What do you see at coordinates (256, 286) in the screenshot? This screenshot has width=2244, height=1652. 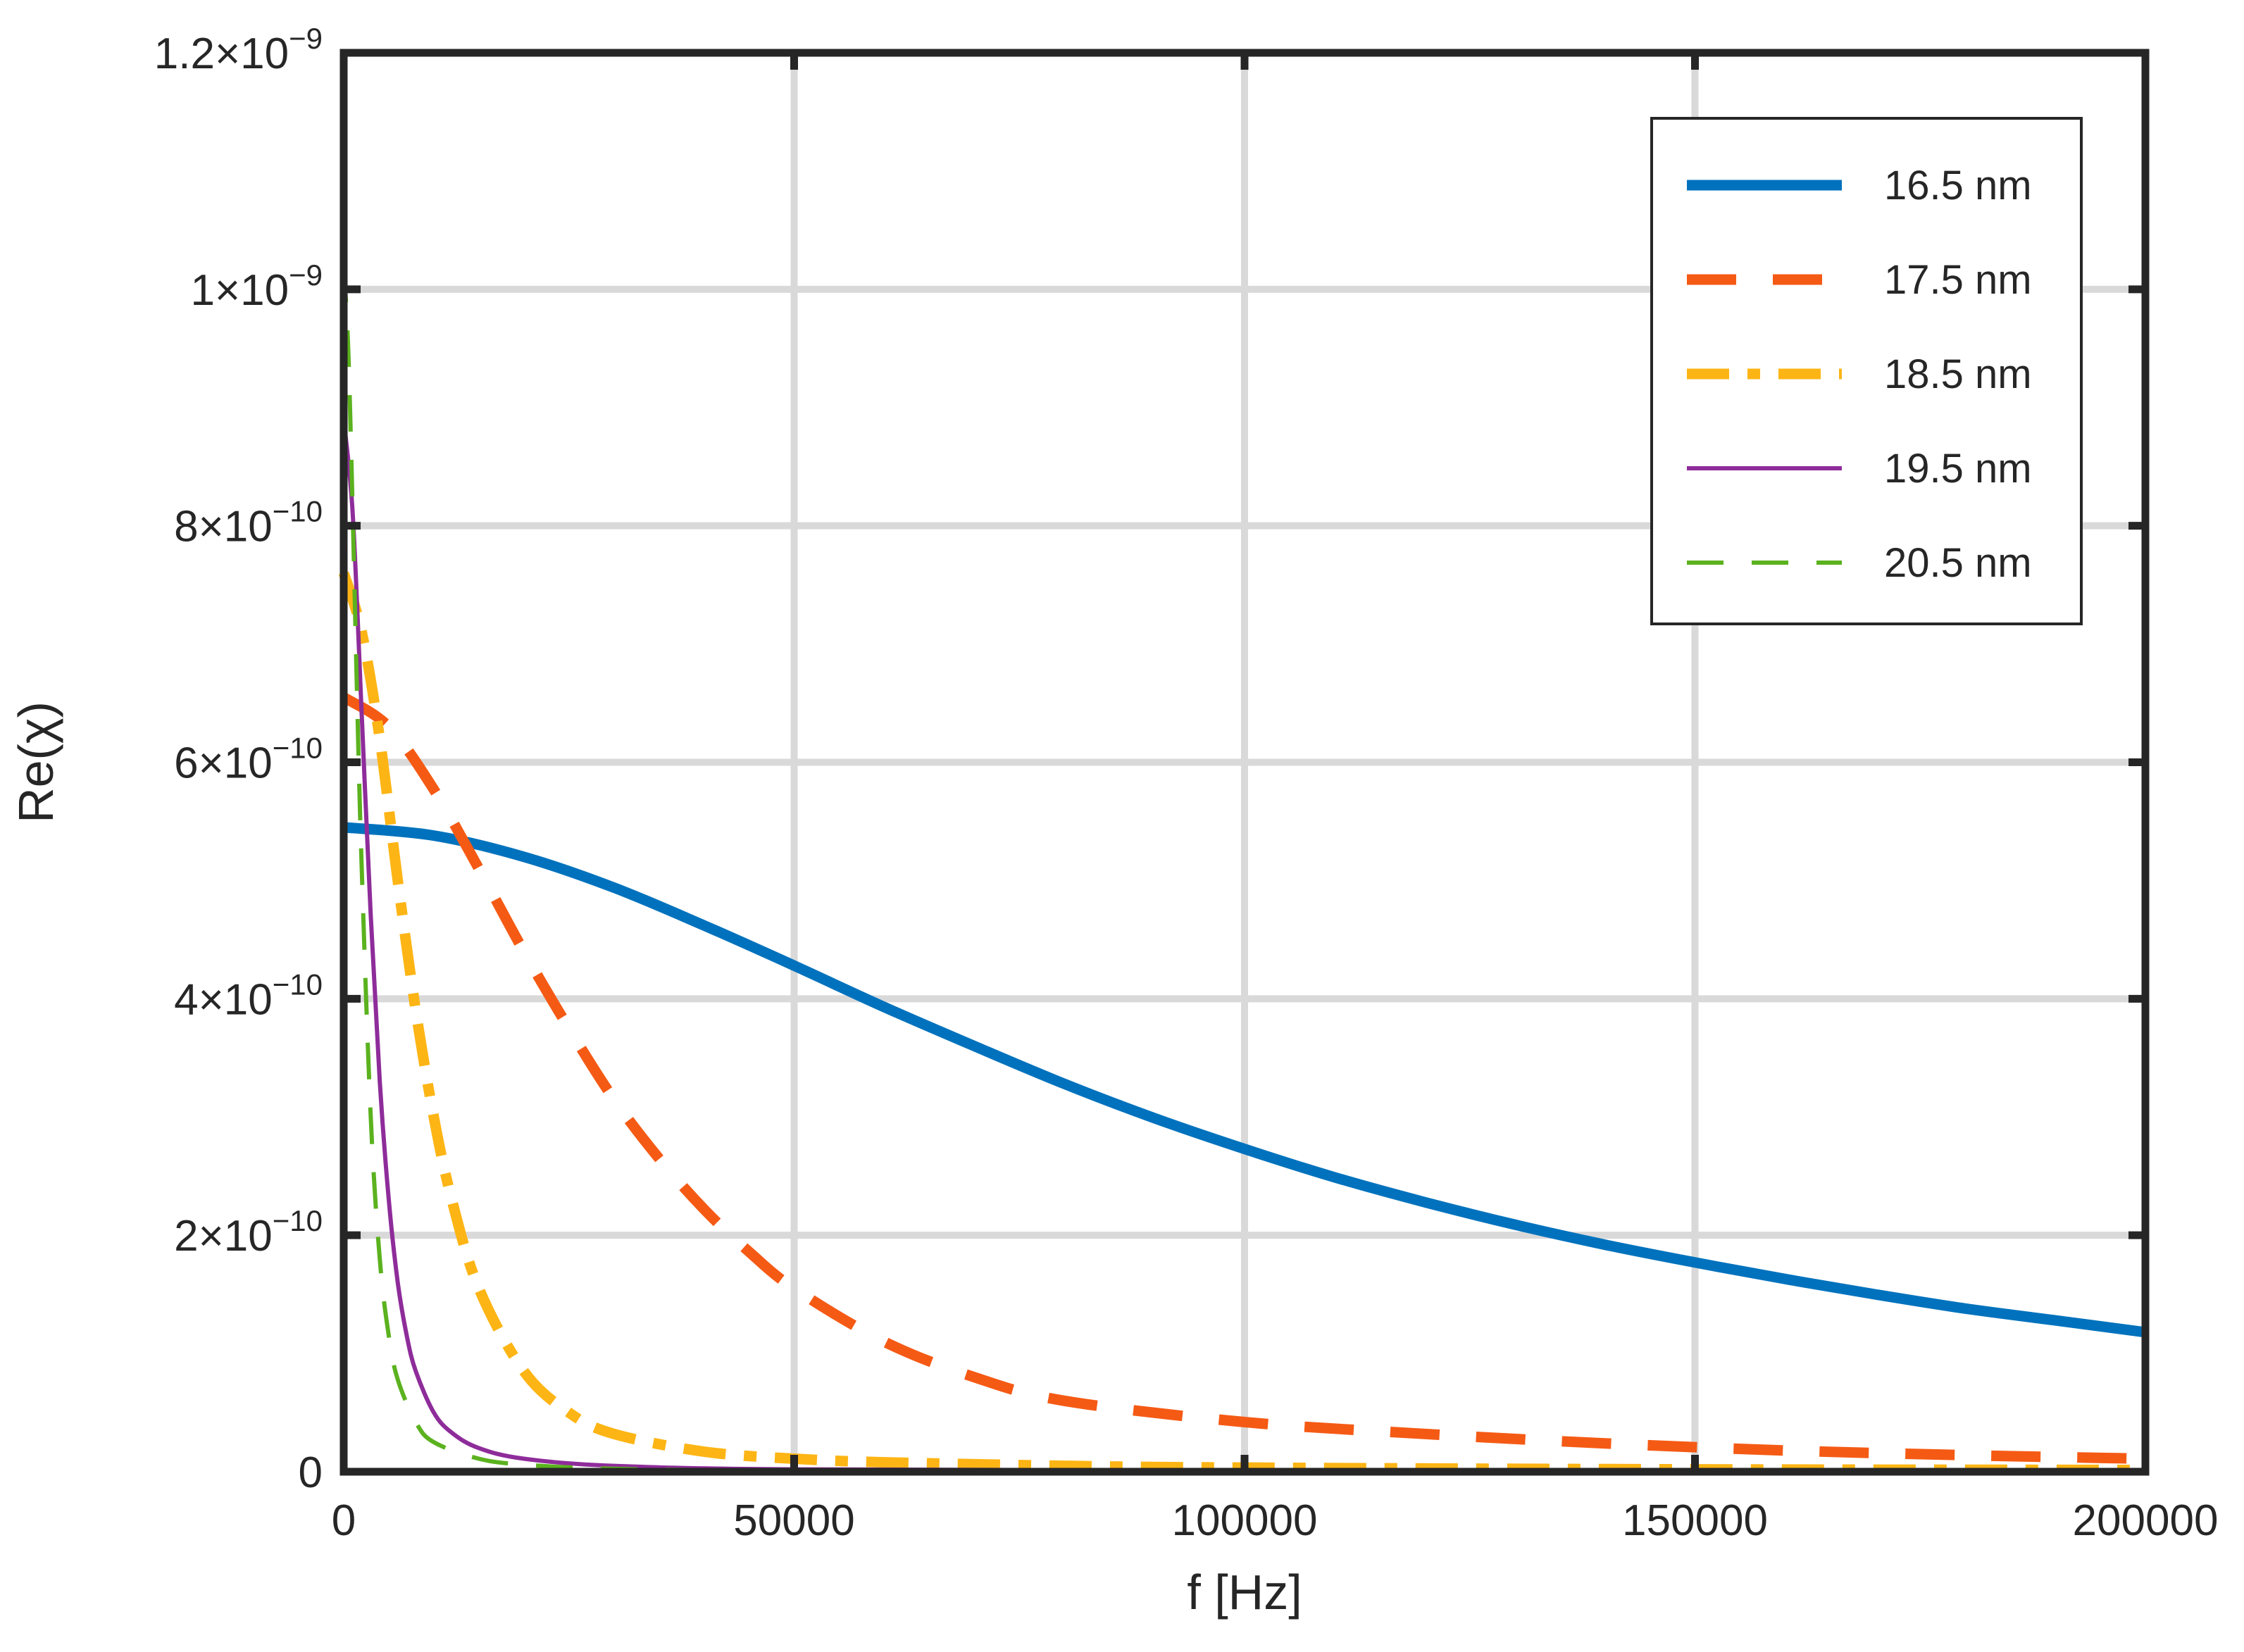 I see `y-tick-label: 1×10⁻⁹` at bounding box center [256, 286].